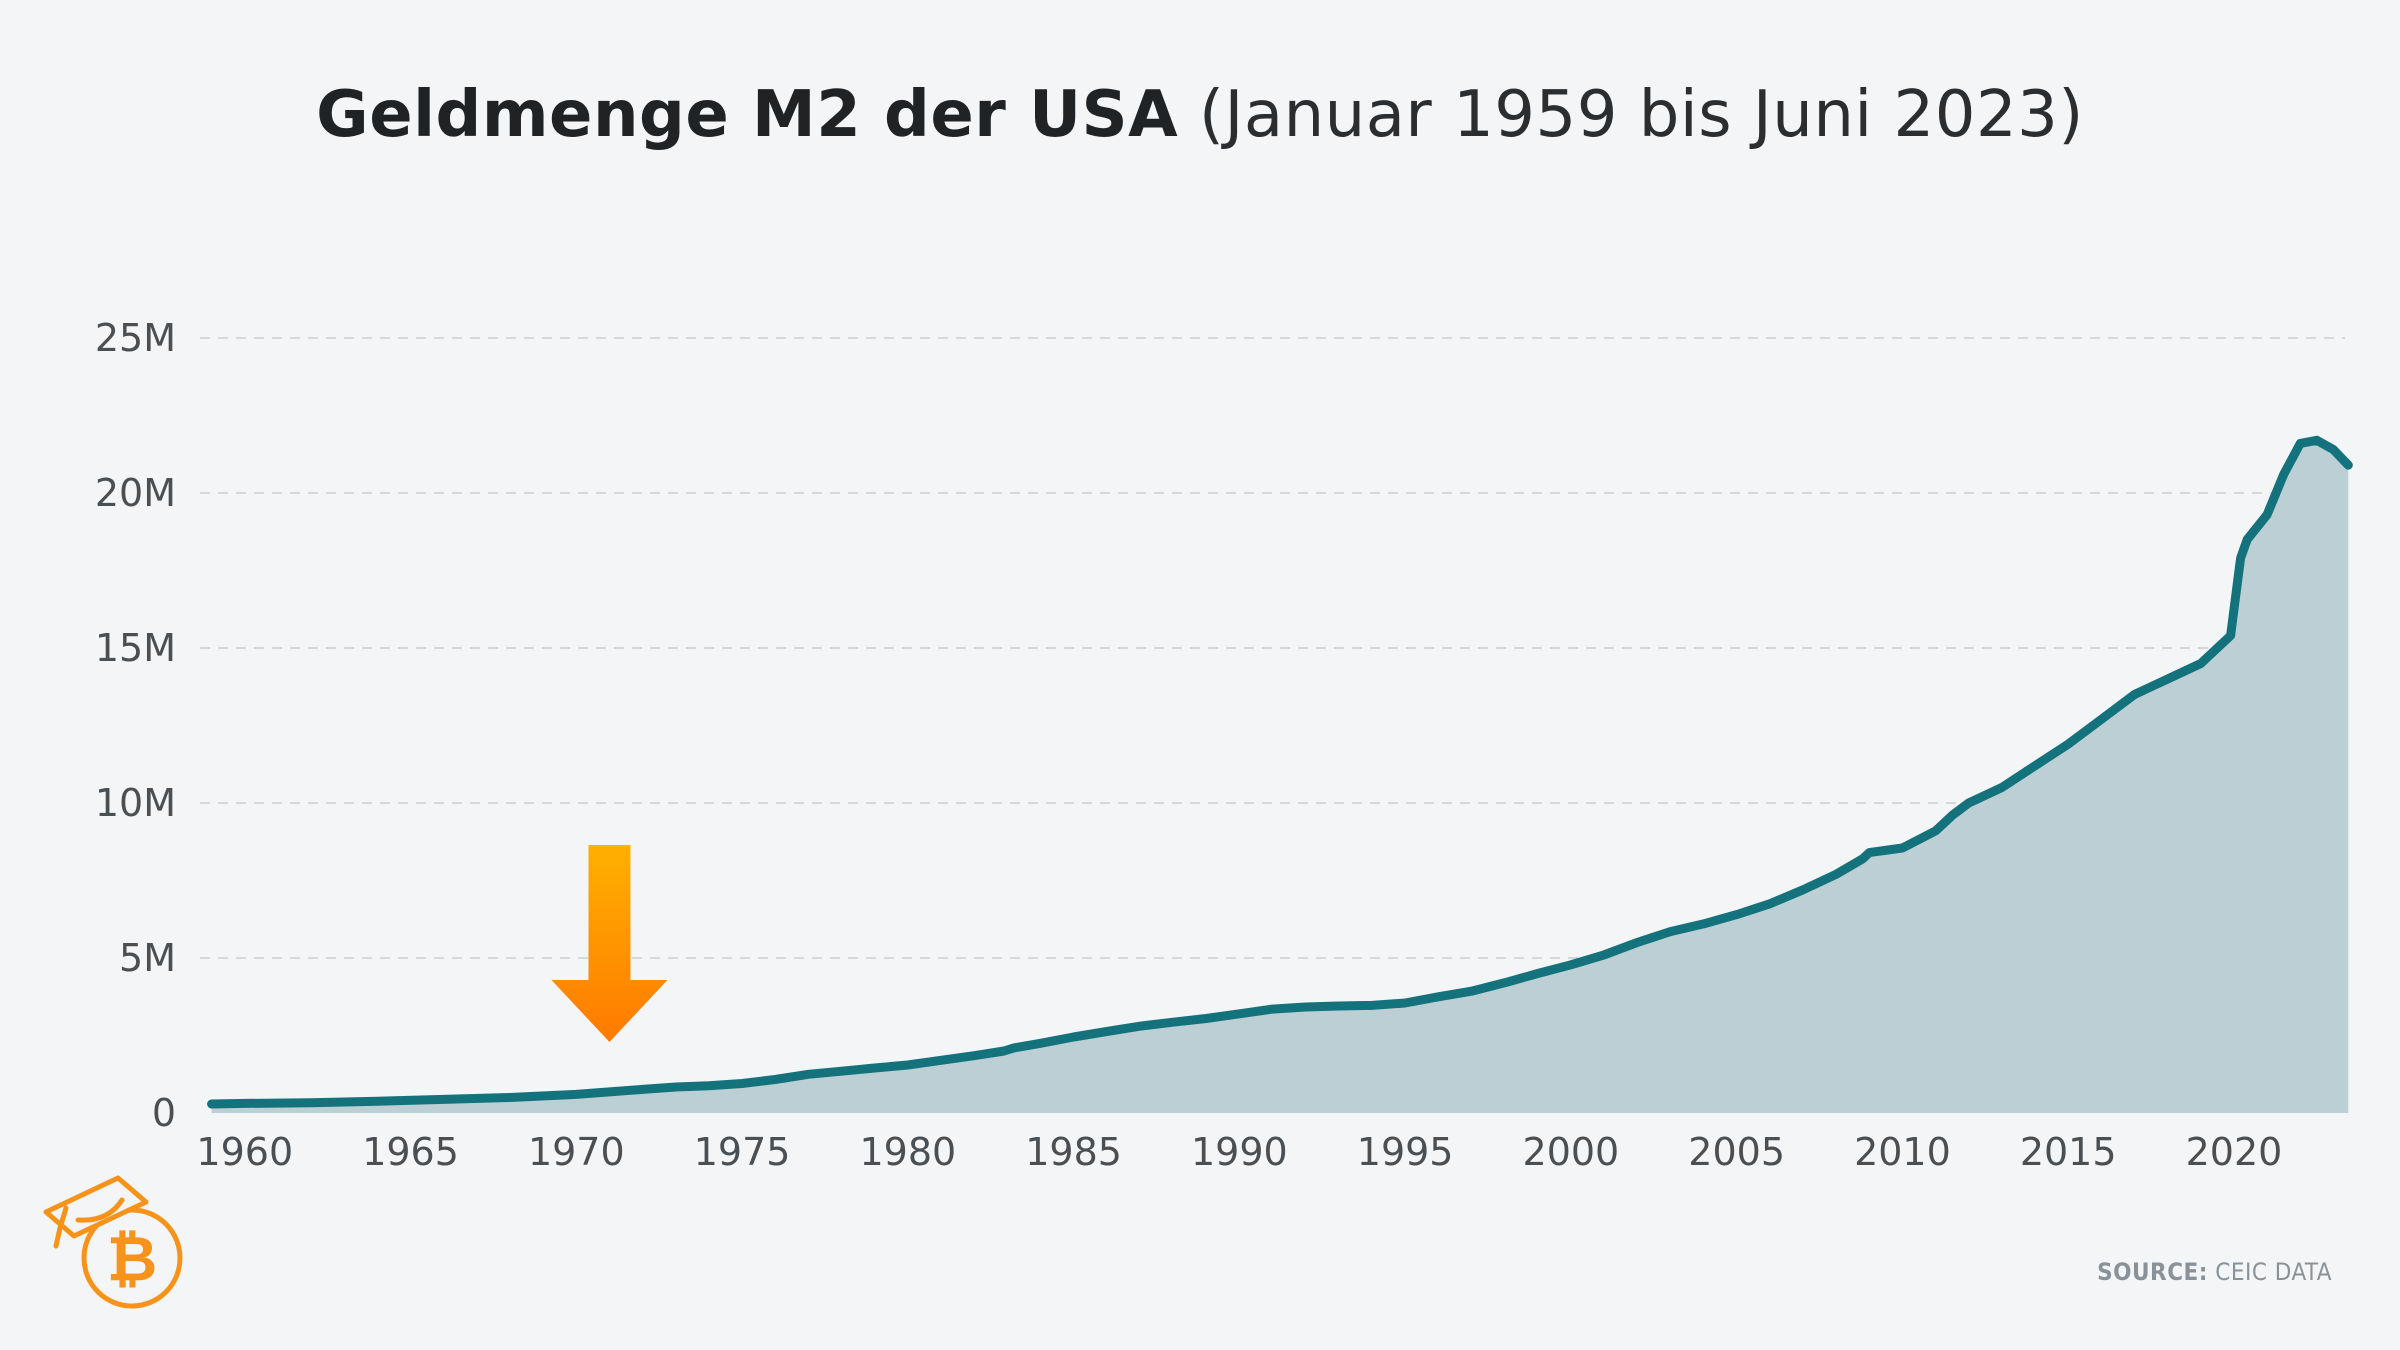 The height and width of the screenshot is (1350, 2400). Describe the element at coordinates (164, 1113) in the screenshot. I see `y-tick-label: 0` at that location.